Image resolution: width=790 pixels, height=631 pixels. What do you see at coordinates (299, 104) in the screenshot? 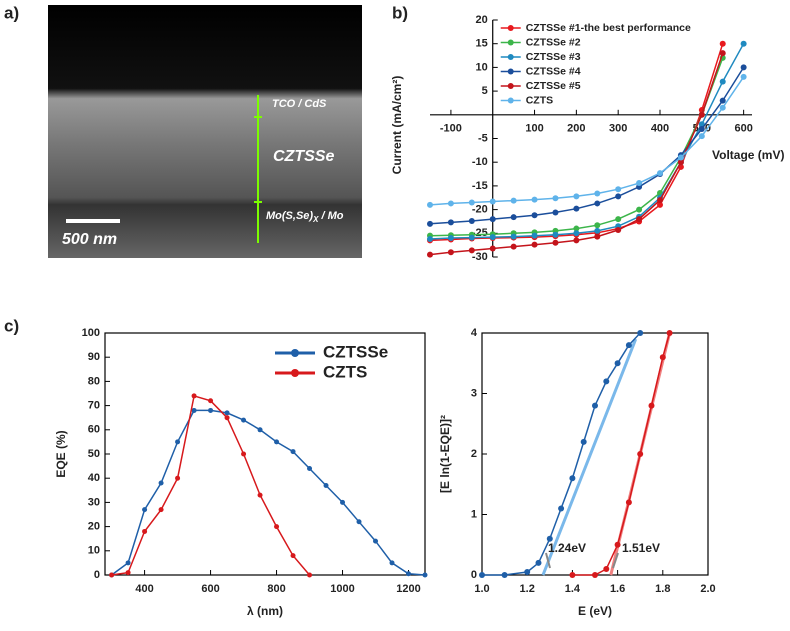
I see `sem-label: TCO / CdS` at bounding box center [299, 104].